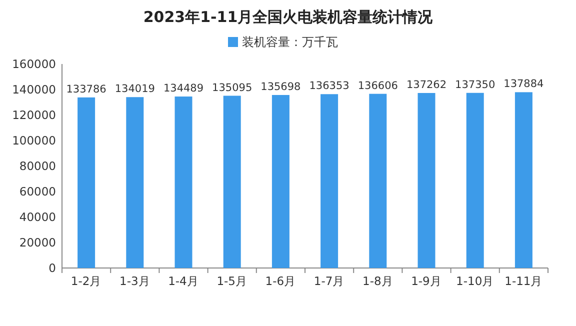 The height and width of the screenshot is (326, 576). What do you see at coordinates (475, 281) in the screenshot?
I see `x-tick-label: 1-10月` at bounding box center [475, 281].